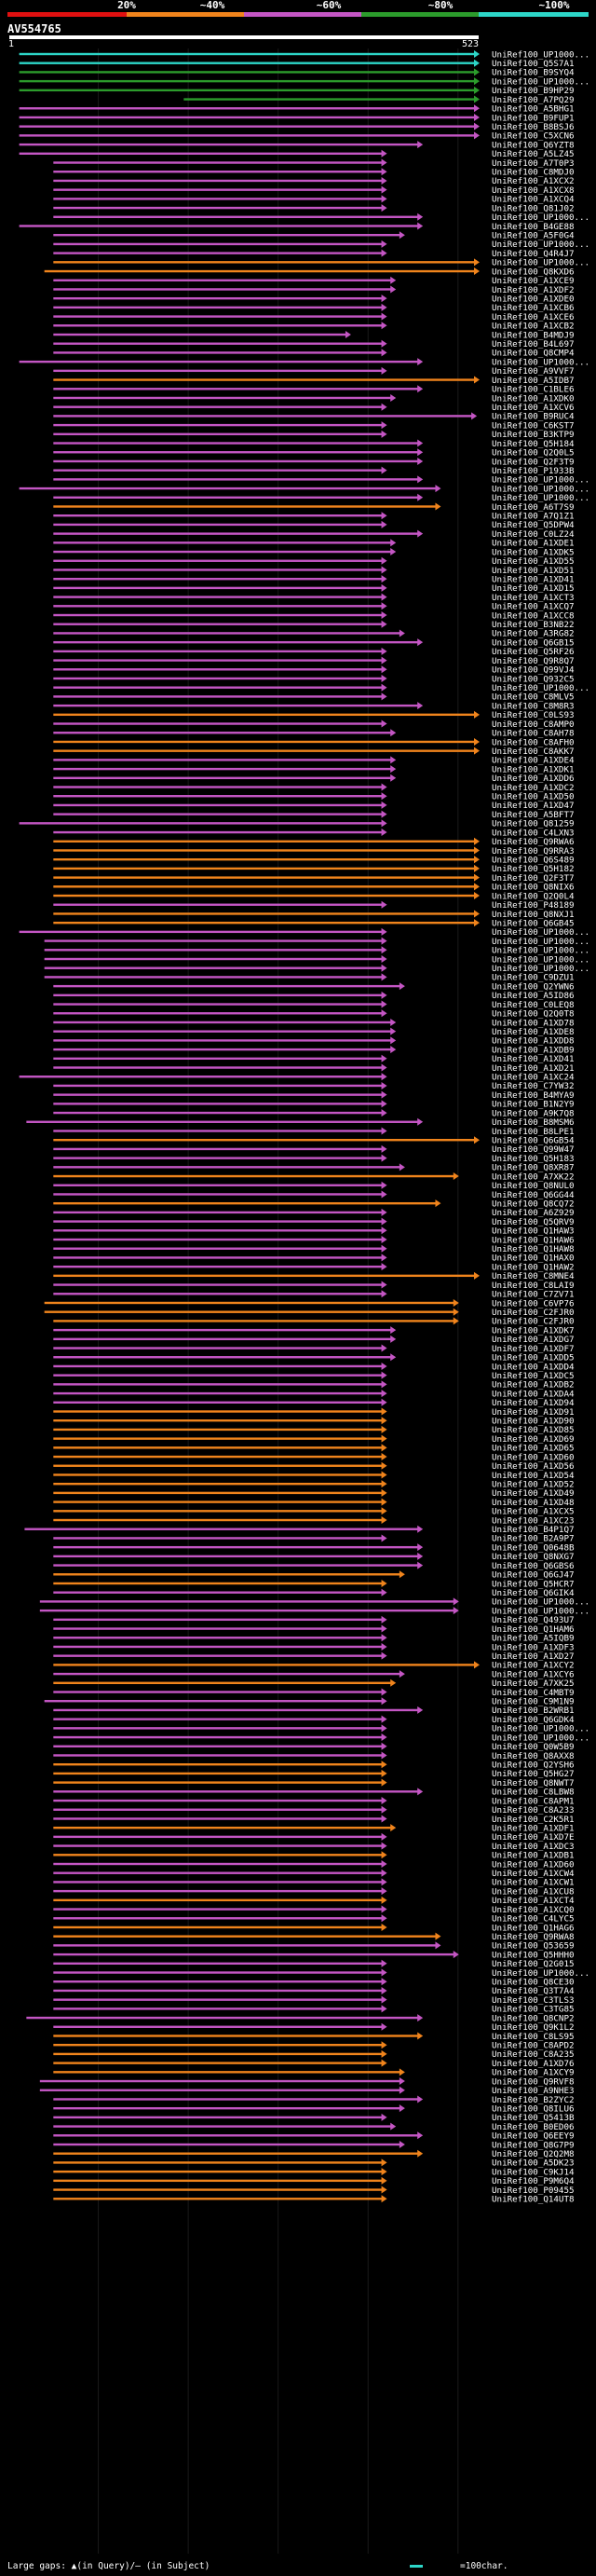 The width and height of the screenshot is (596, 2576). What do you see at coordinates (533, 534) in the screenshot?
I see `hit-label: UniRef100_C0LZ24` at bounding box center [533, 534].